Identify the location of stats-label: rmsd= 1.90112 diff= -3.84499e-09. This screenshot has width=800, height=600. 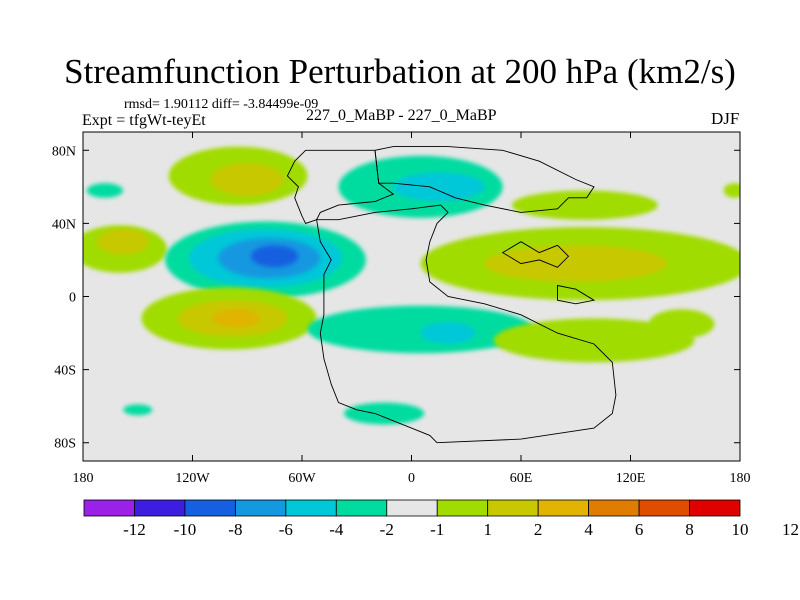
(221, 104).